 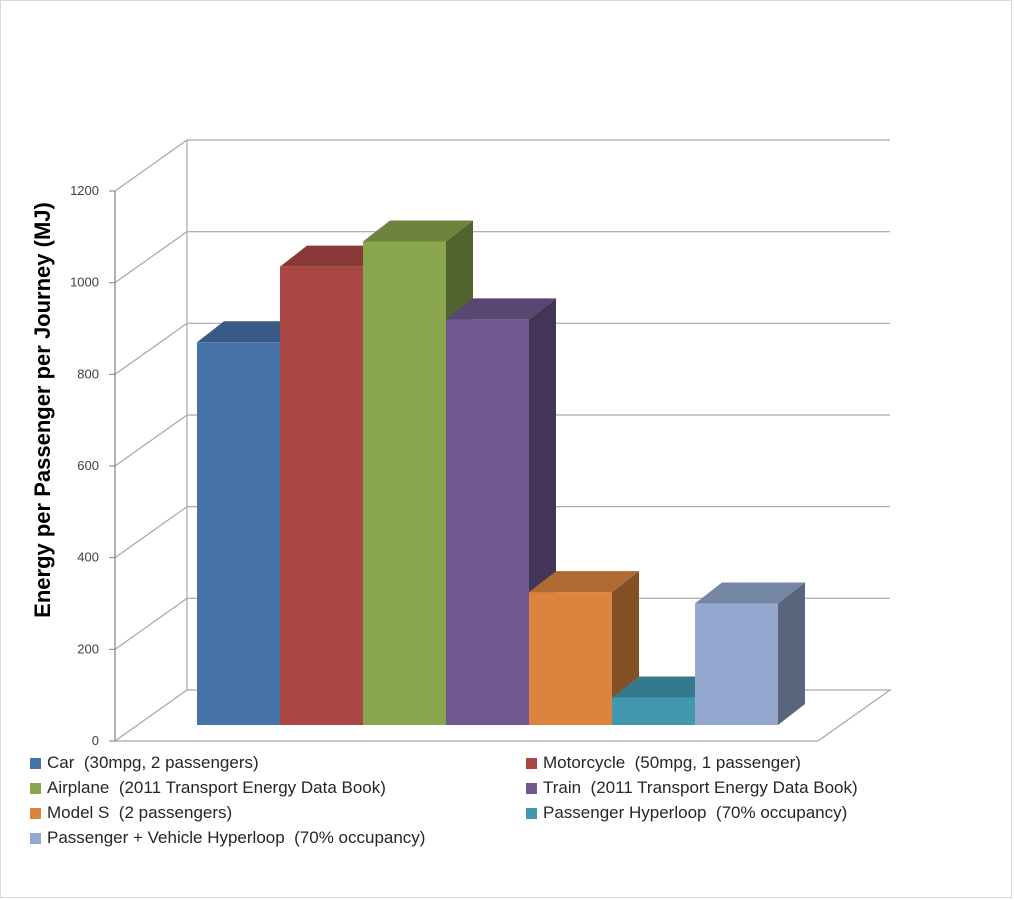 I want to click on legend-label: Train (2011 Transport Energy Data Book), so click(x=700, y=787).